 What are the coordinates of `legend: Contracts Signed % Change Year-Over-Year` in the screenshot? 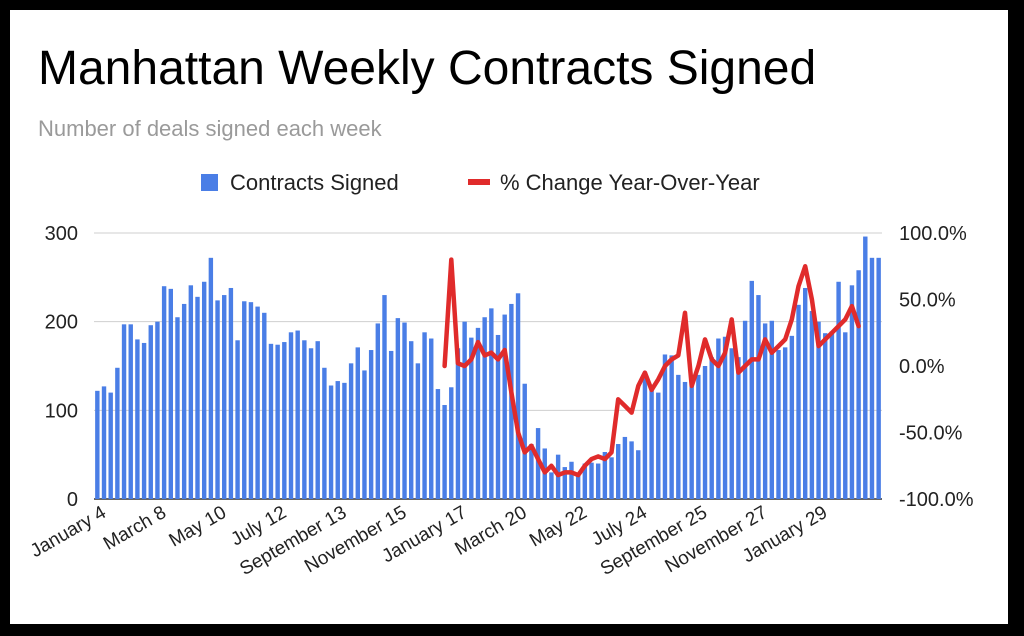 It's located at (480, 182).